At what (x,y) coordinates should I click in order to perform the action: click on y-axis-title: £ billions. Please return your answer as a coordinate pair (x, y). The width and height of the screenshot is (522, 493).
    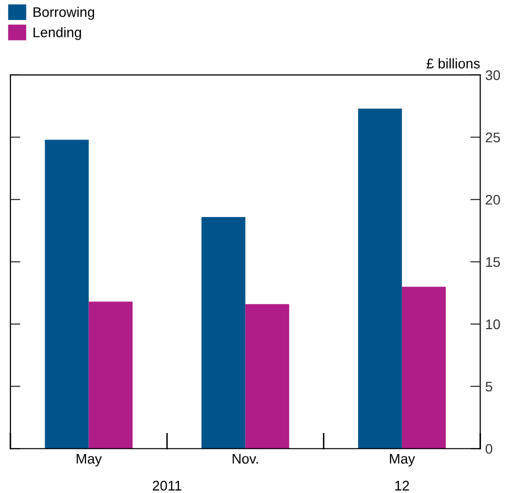
    Looking at the image, I should click on (453, 63).